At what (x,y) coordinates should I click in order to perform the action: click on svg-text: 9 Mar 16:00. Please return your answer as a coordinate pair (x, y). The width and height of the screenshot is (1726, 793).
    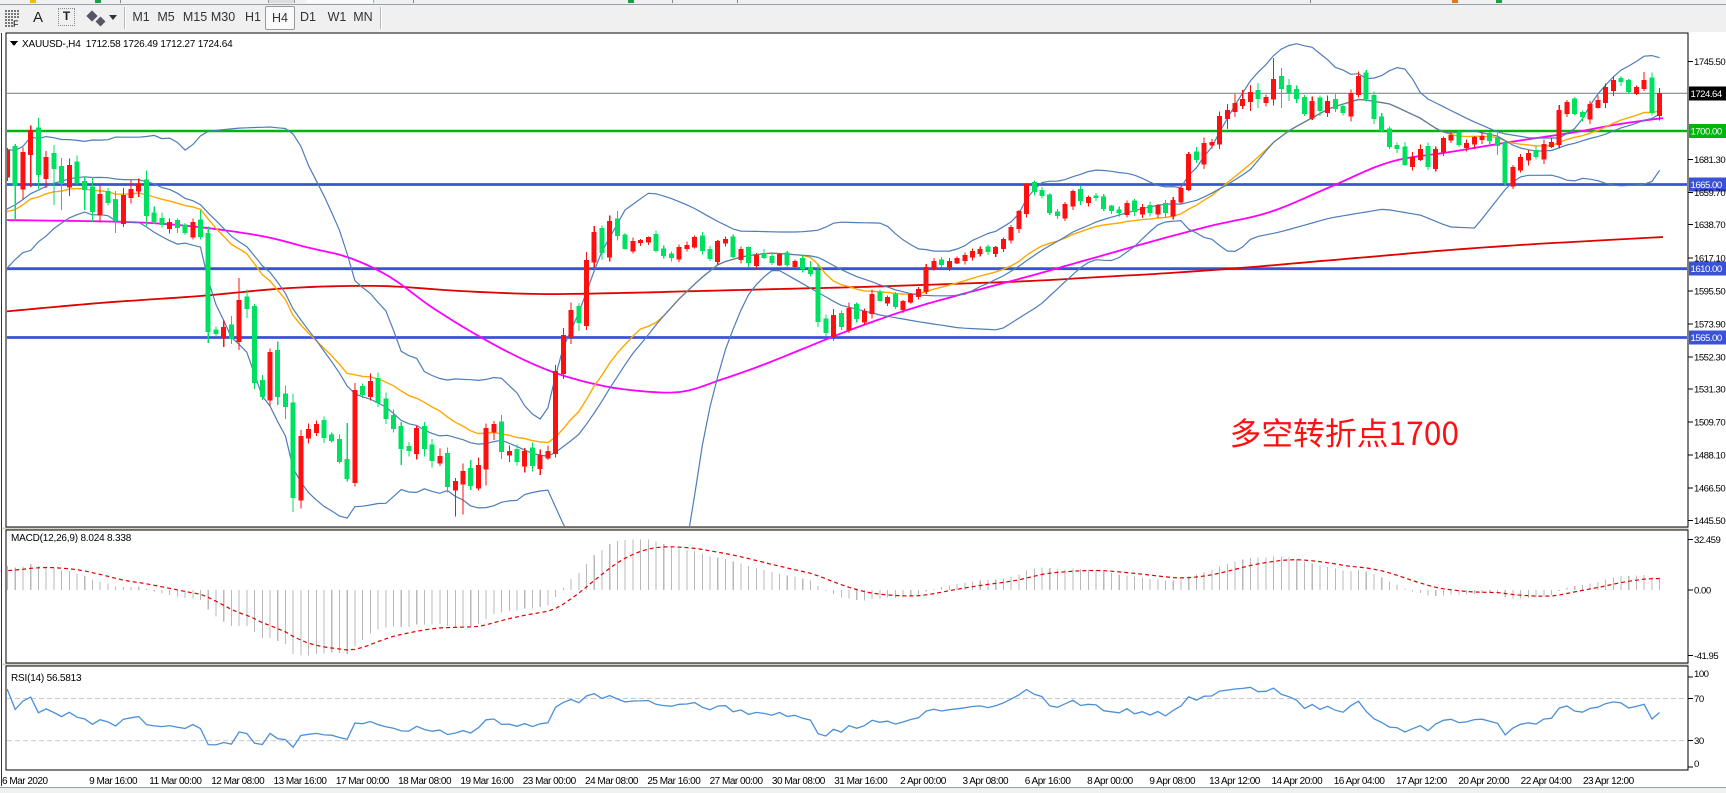
    Looking at the image, I should click on (113, 781).